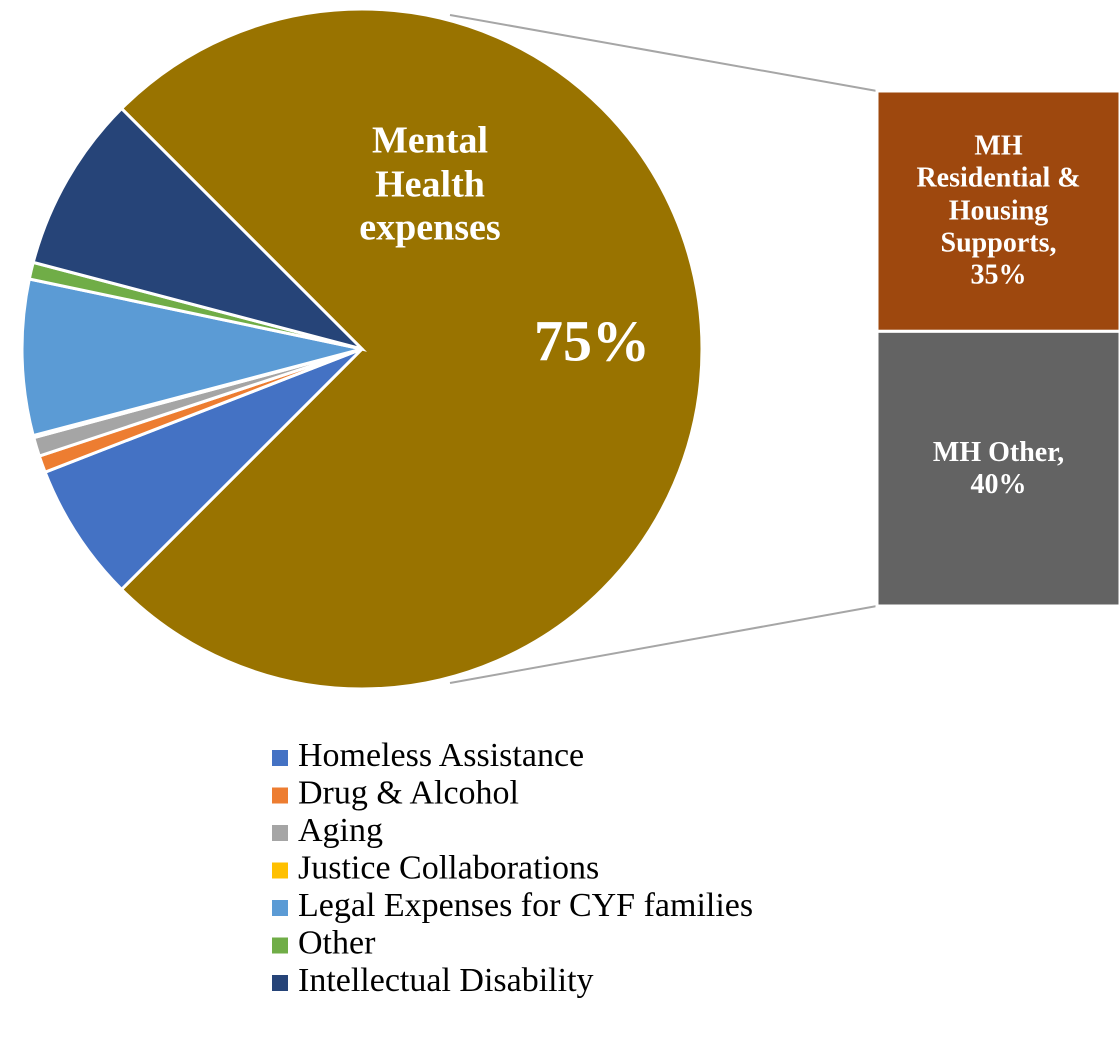 This screenshot has width=1120, height=1044. What do you see at coordinates (446, 980) in the screenshot?
I see `legend-label: Intellectual Disability` at bounding box center [446, 980].